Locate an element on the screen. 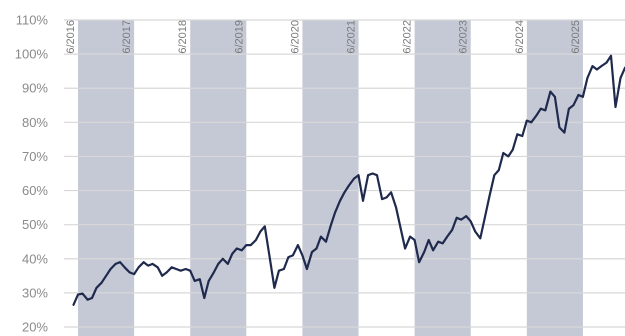  y-tick-label: 50% is located at coordinates (35, 224).